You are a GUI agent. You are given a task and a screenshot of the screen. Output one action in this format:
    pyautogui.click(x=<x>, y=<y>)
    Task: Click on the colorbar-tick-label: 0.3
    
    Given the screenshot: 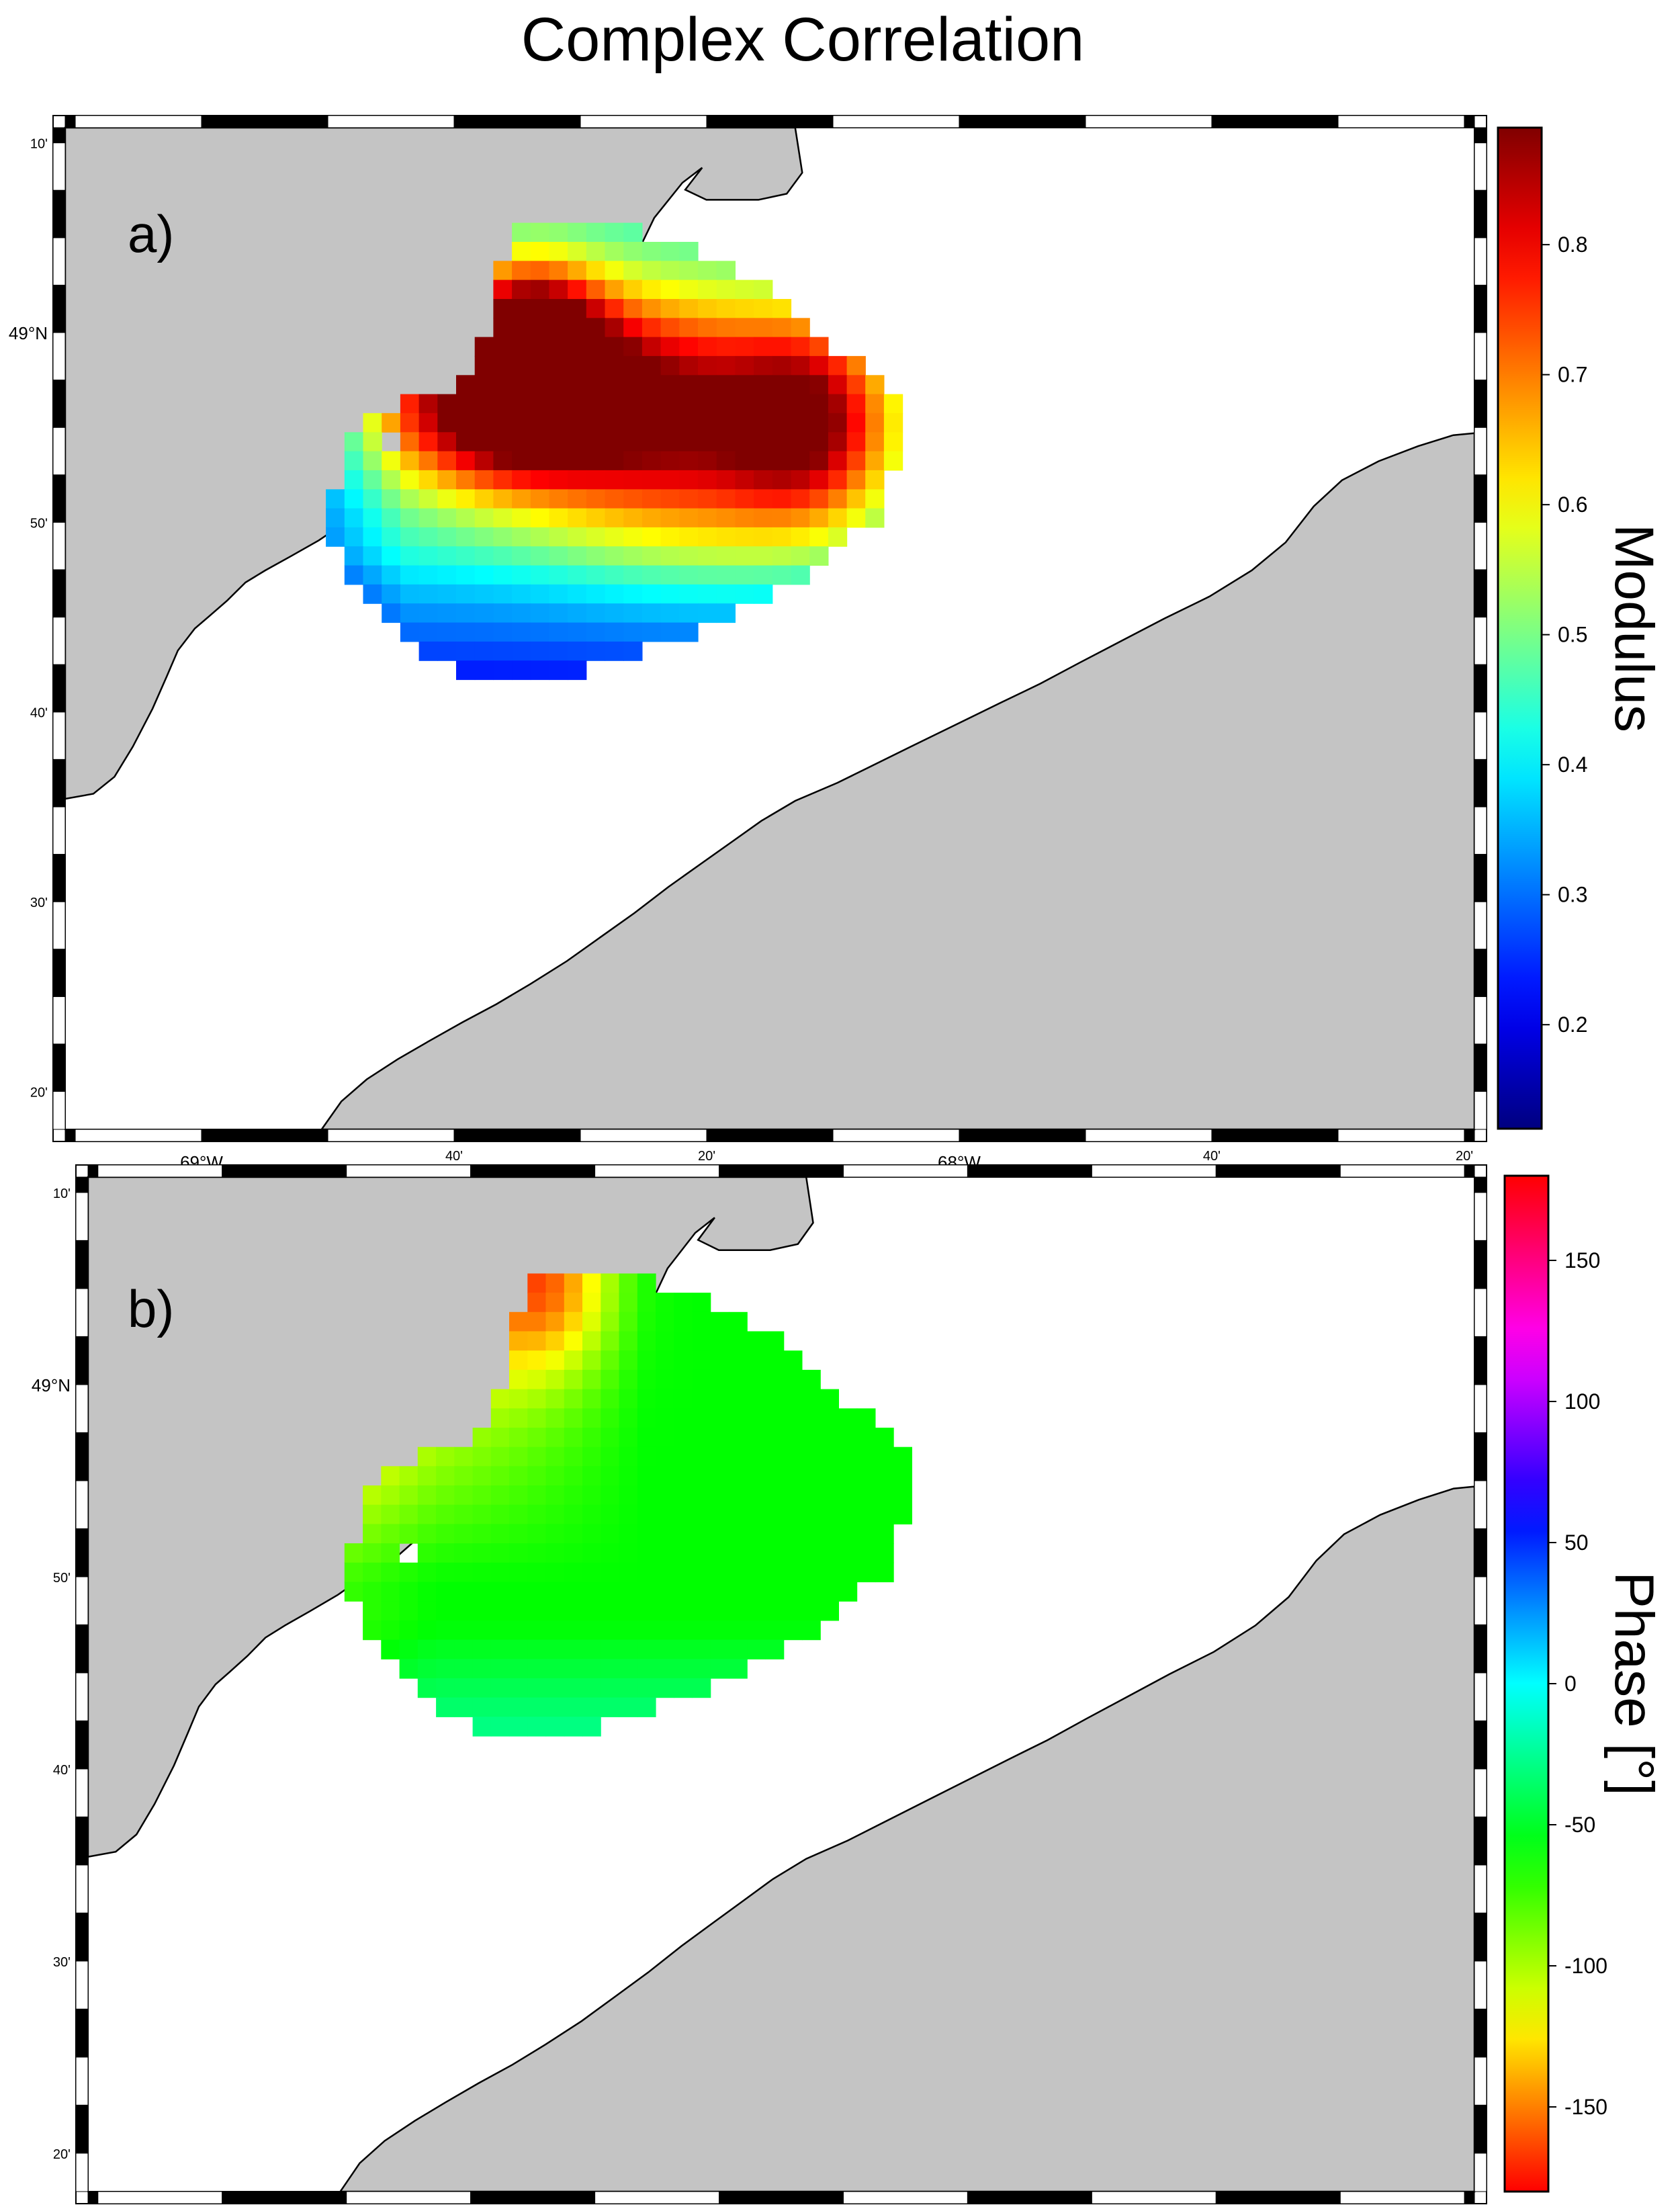 What is the action you would take?
    pyautogui.click(x=1572, y=895)
    